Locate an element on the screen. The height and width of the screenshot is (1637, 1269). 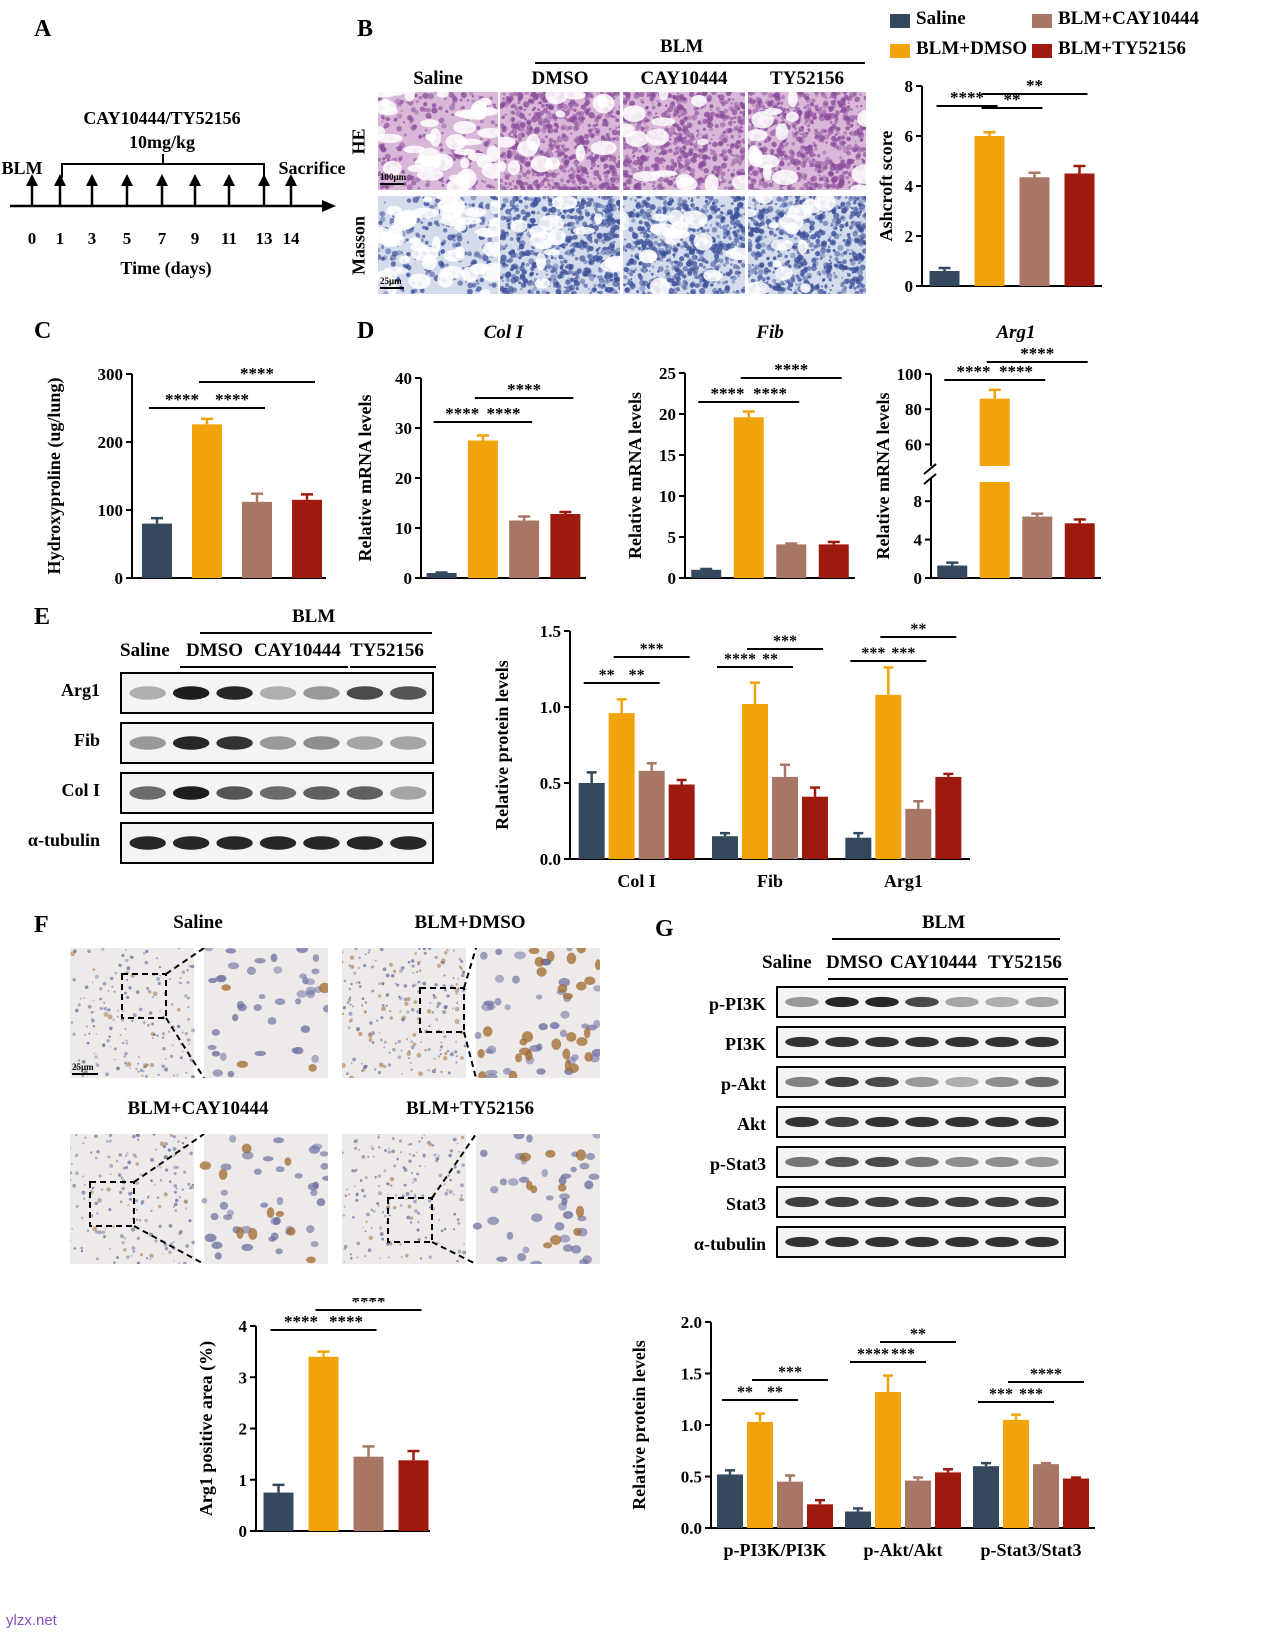
blot-band is located at coordinates (278, 793).